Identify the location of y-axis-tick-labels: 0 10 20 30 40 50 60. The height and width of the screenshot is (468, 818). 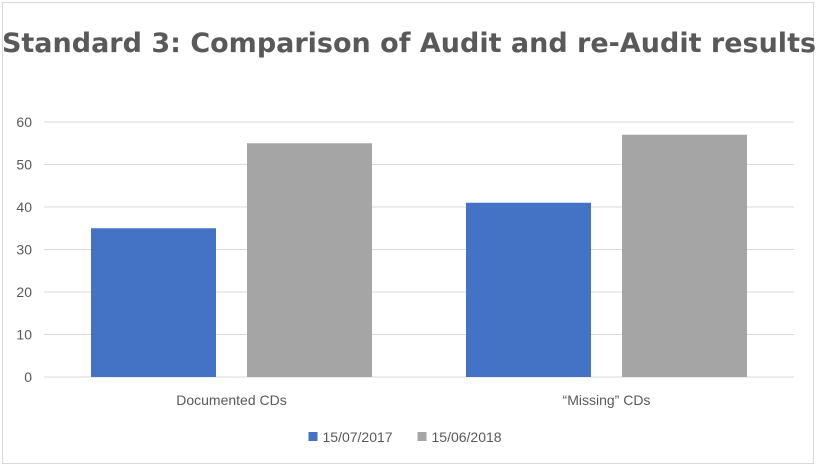
(24, 249).